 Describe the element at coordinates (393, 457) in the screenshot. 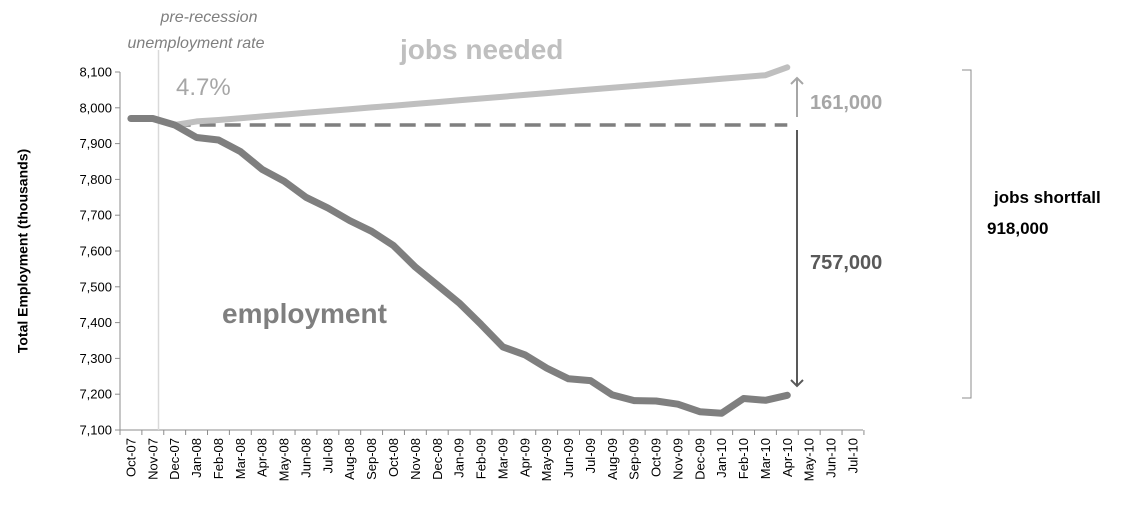

I see `x-tick-label: Oct-08` at that location.